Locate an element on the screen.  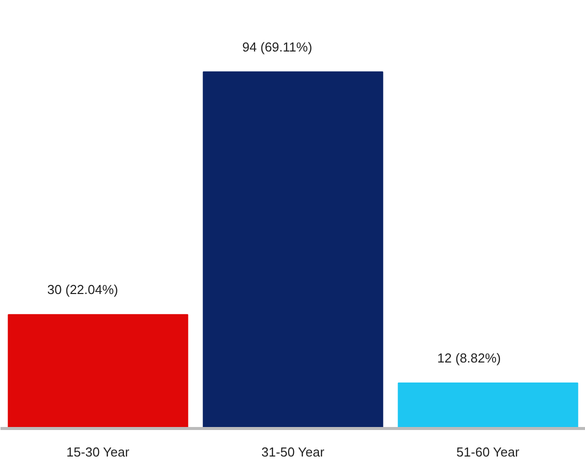
data-label: 30 (22.04%) is located at coordinates (82, 290).